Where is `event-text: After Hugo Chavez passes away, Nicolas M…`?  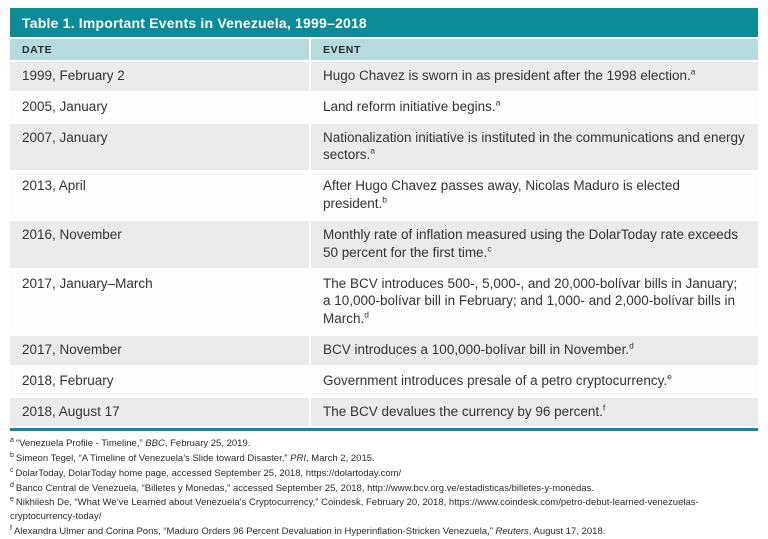
event-text: After Hugo Chavez passes away, Nicolas M… is located at coordinates (501, 195).